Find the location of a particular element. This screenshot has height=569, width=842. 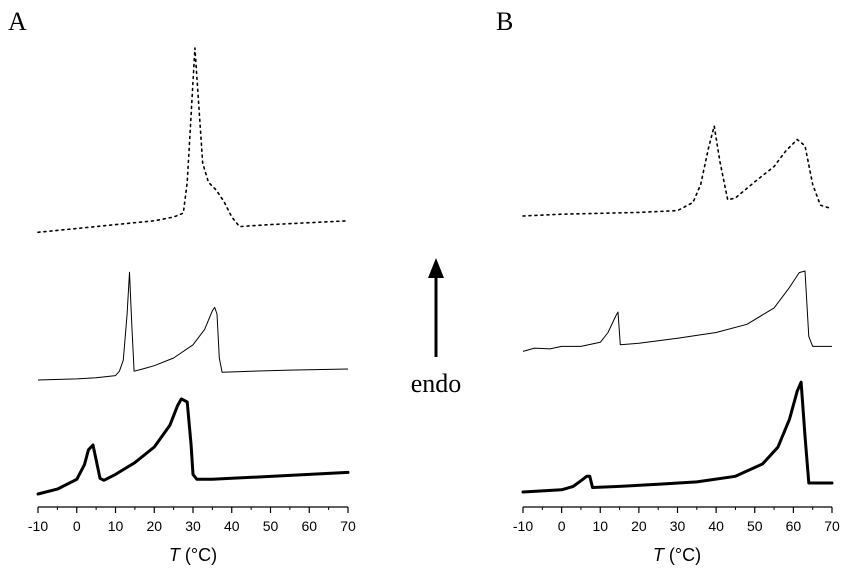

panel-a-x-tick-label: 70 is located at coordinates (348, 526).